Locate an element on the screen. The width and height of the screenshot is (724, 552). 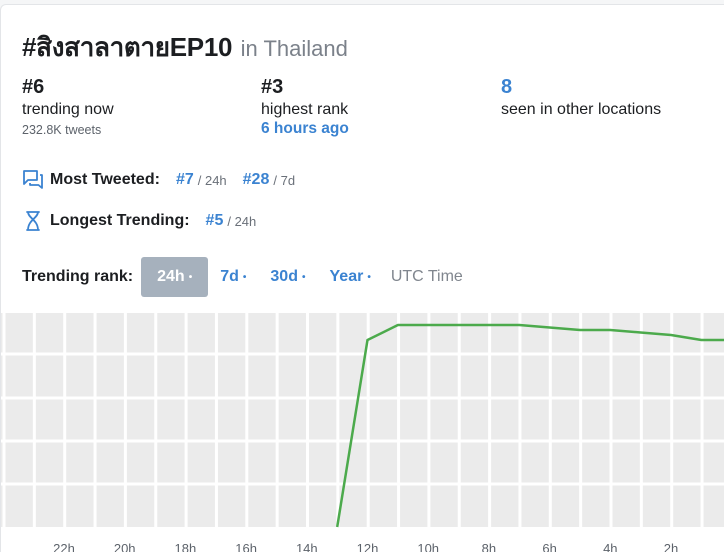
chat-bubbles-icon is located at coordinates (33, 180).